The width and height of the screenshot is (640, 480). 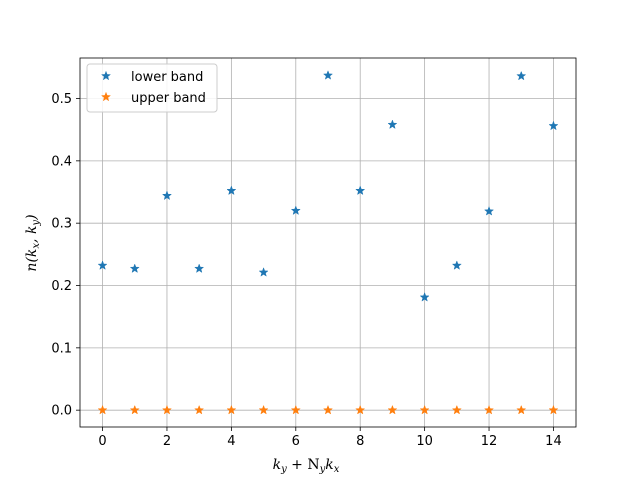 I want to click on svg-text: n(kx, ky), so click(x=33, y=242).